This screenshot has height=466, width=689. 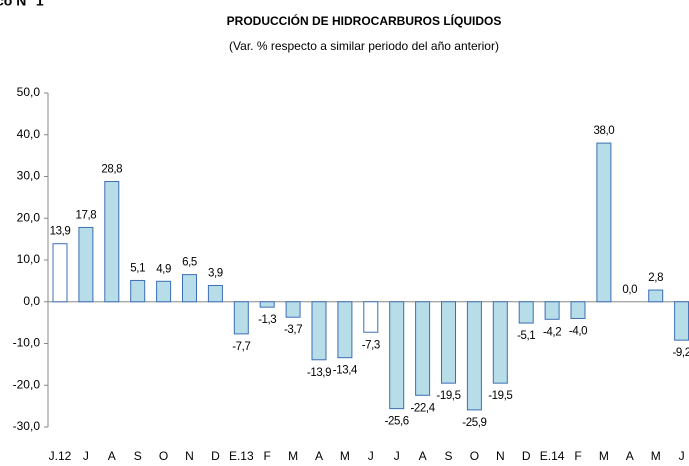 I want to click on y-tick-label: 30,0, so click(x=29, y=176).